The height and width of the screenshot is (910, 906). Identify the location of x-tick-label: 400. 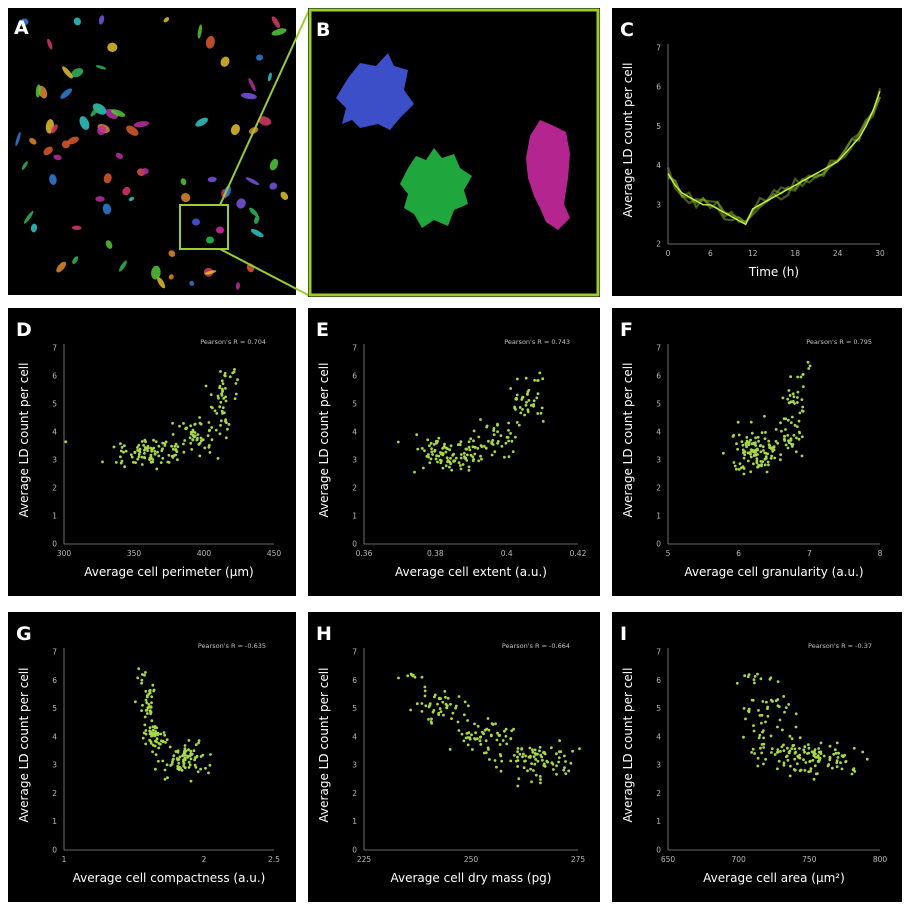
(204, 553).